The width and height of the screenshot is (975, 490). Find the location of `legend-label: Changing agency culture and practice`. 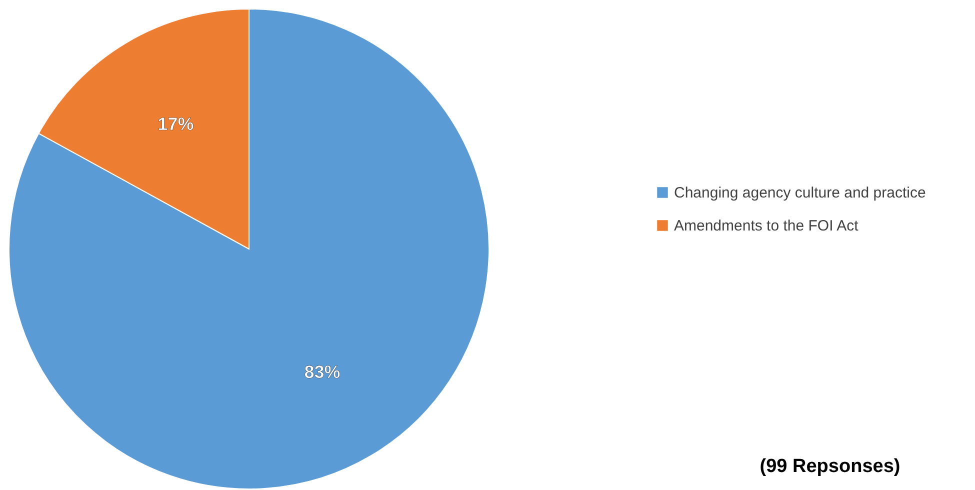

legend-label: Changing agency culture and practice is located at coordinates (800, 193).